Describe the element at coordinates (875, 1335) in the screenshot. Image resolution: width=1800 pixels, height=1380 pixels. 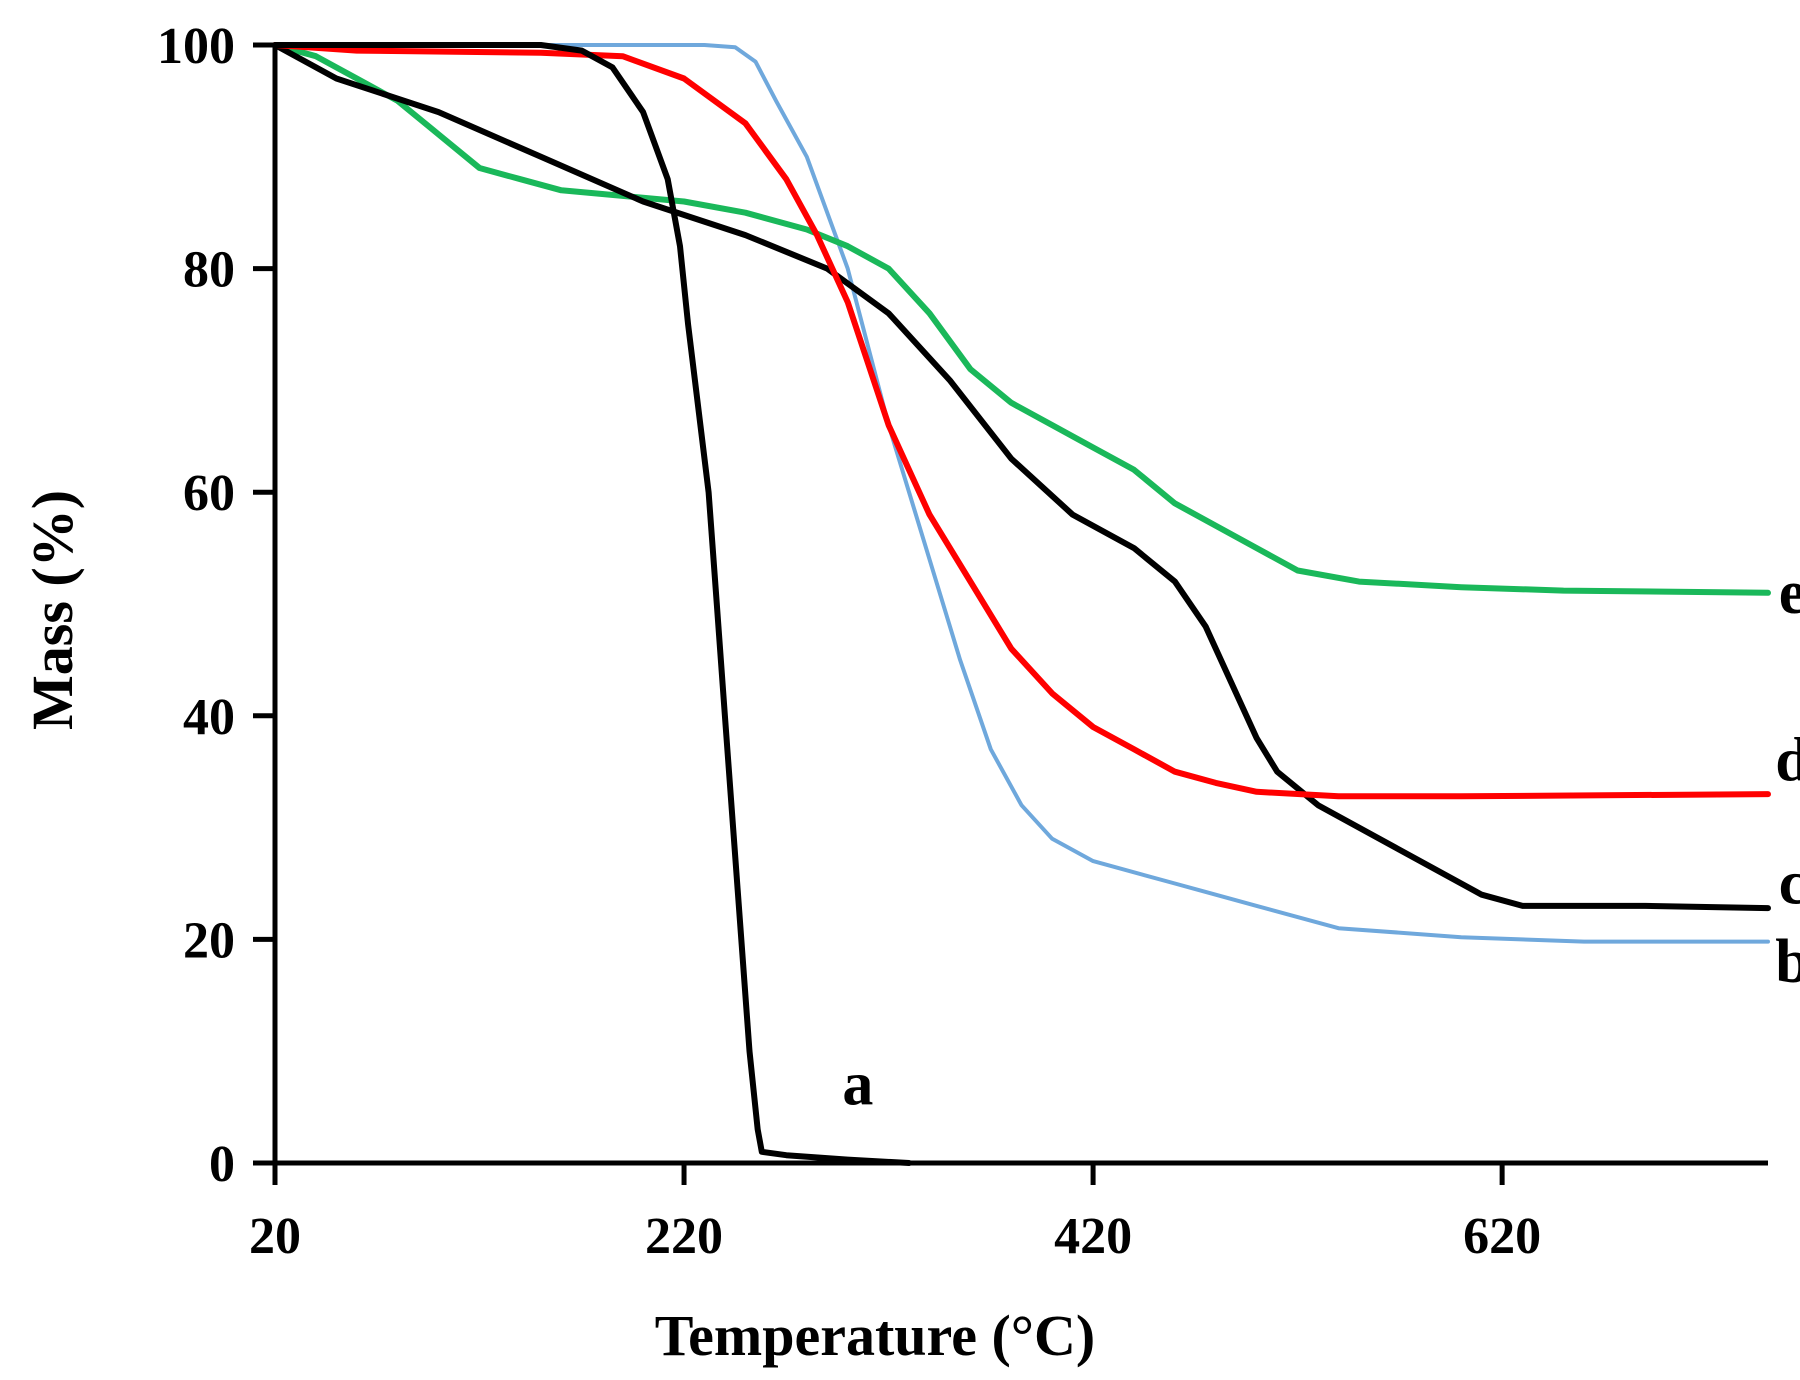
I see `x-axis-title: Temperature (°C)` at that location.